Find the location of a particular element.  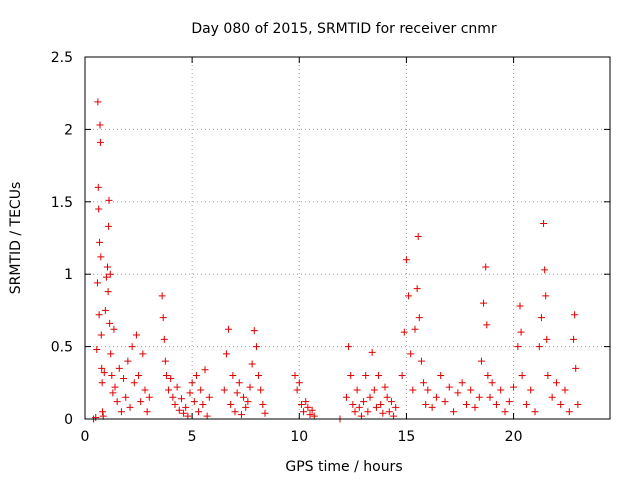

x-tick-label: 0 is located at coordinates (85, 437).